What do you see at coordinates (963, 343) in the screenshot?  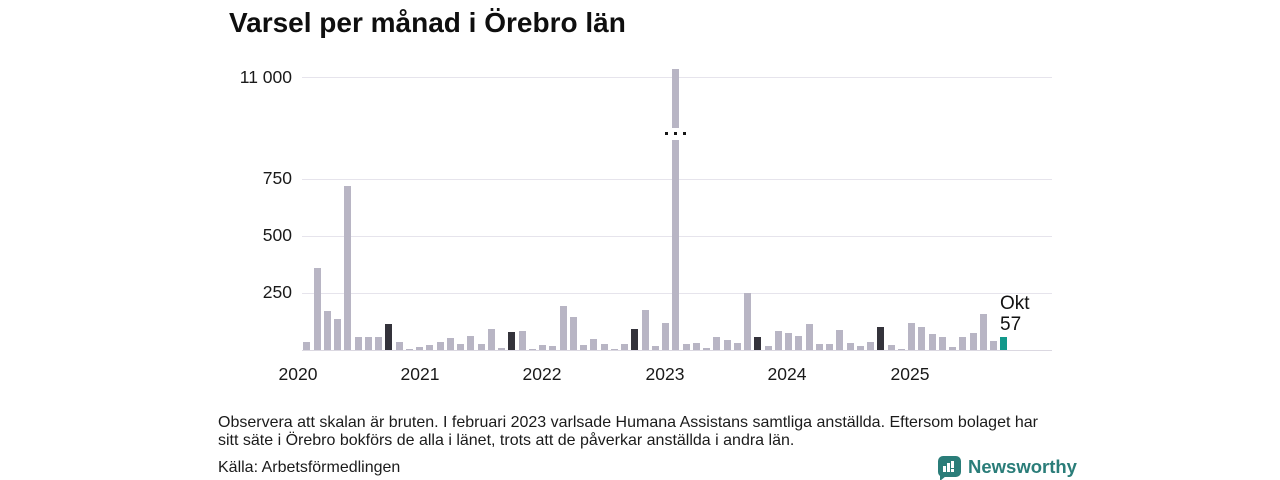 I see `bar-Jun-2025` at bounding box center [963, 343].